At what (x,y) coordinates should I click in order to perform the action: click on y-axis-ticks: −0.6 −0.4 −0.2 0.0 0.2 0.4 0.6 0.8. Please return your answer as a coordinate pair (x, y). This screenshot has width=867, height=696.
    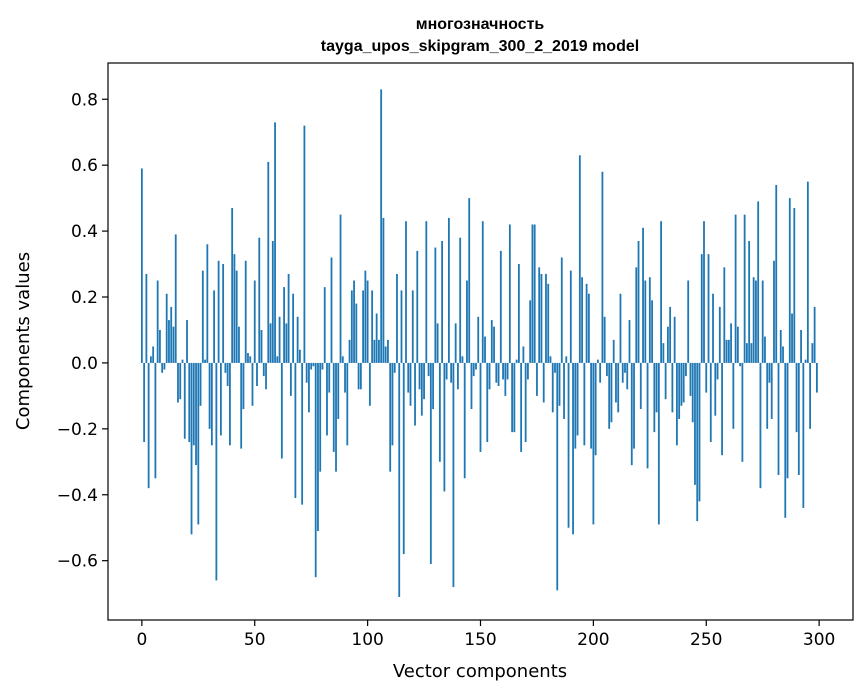
    Looking at the image, I should click on (82, 331).